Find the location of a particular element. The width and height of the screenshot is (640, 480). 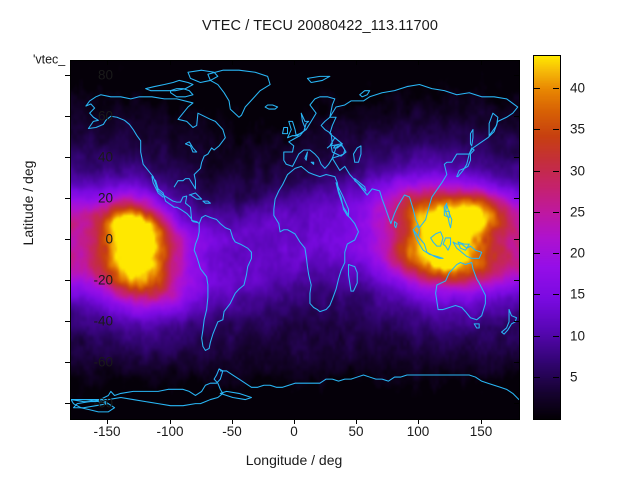

y-tick-label: -20 is located at coordinates (103, 280).